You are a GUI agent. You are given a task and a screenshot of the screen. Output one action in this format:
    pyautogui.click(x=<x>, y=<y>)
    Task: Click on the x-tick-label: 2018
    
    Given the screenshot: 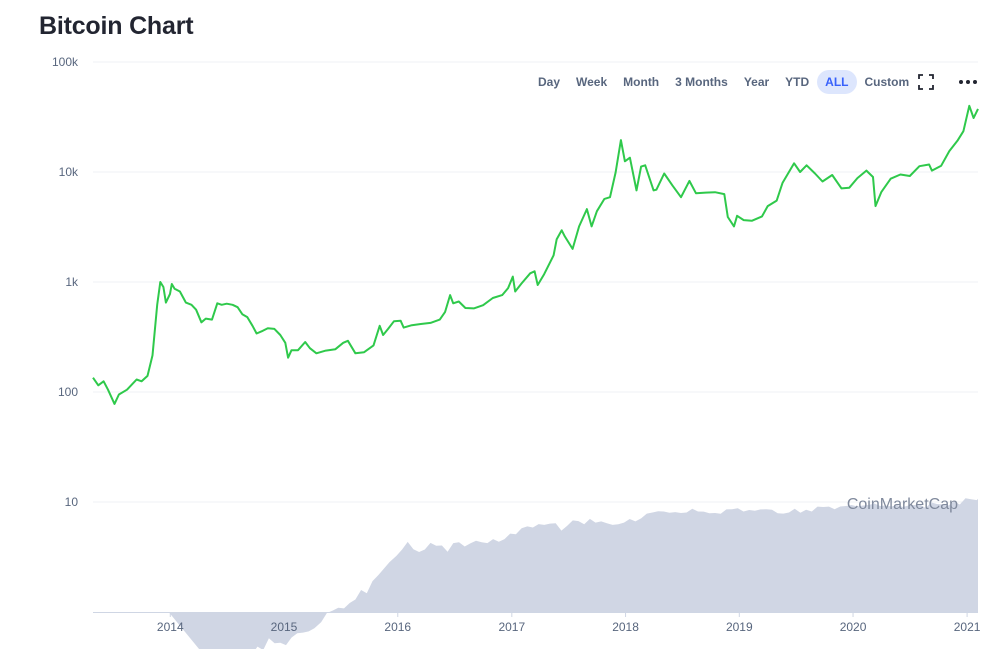 What is the action you would take?
    pyautogui.click(x=625, y=627)
    